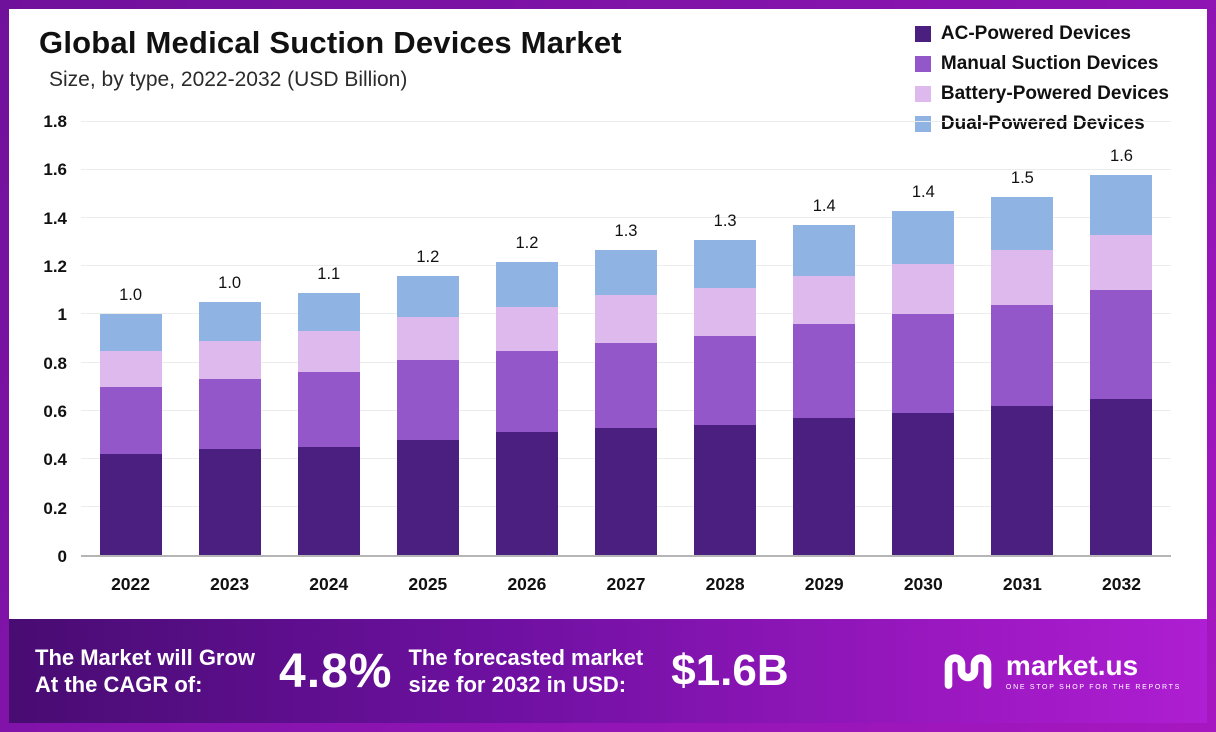 The width and height of the screenshot is (1216, 732). Describe the element at coordinates (1035, 33) in the screenshot. I see `legend-label: AC-Powered Devices` at that location.